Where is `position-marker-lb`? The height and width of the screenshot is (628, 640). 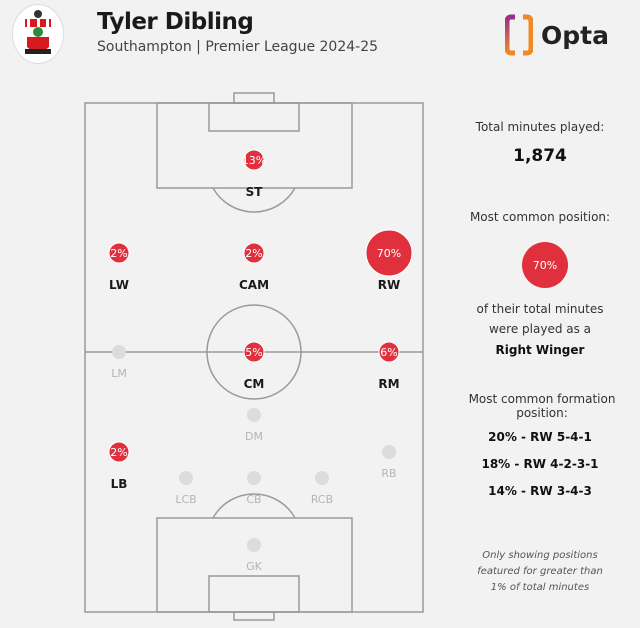 position-marker-lb is located at coordinates (119, 452).